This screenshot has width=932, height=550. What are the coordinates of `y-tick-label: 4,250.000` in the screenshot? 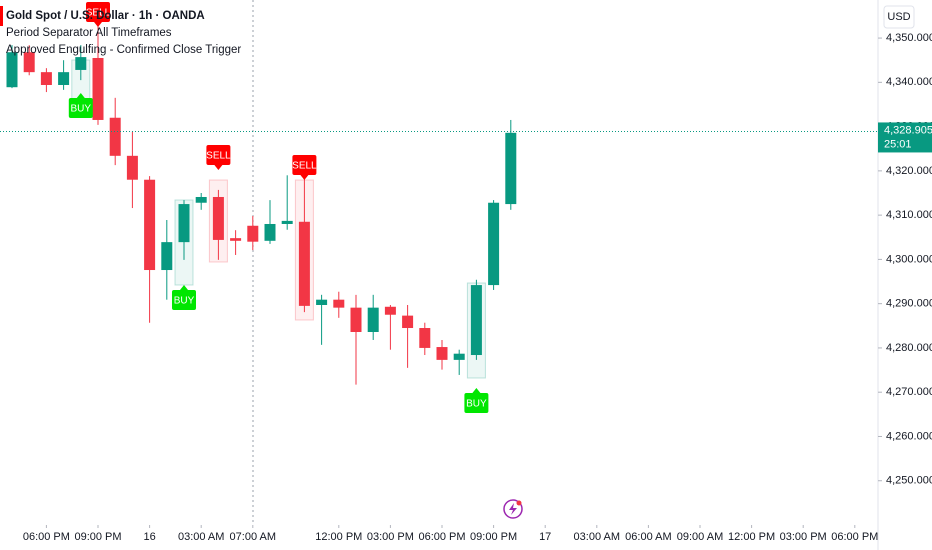 It's located at (909, 481).